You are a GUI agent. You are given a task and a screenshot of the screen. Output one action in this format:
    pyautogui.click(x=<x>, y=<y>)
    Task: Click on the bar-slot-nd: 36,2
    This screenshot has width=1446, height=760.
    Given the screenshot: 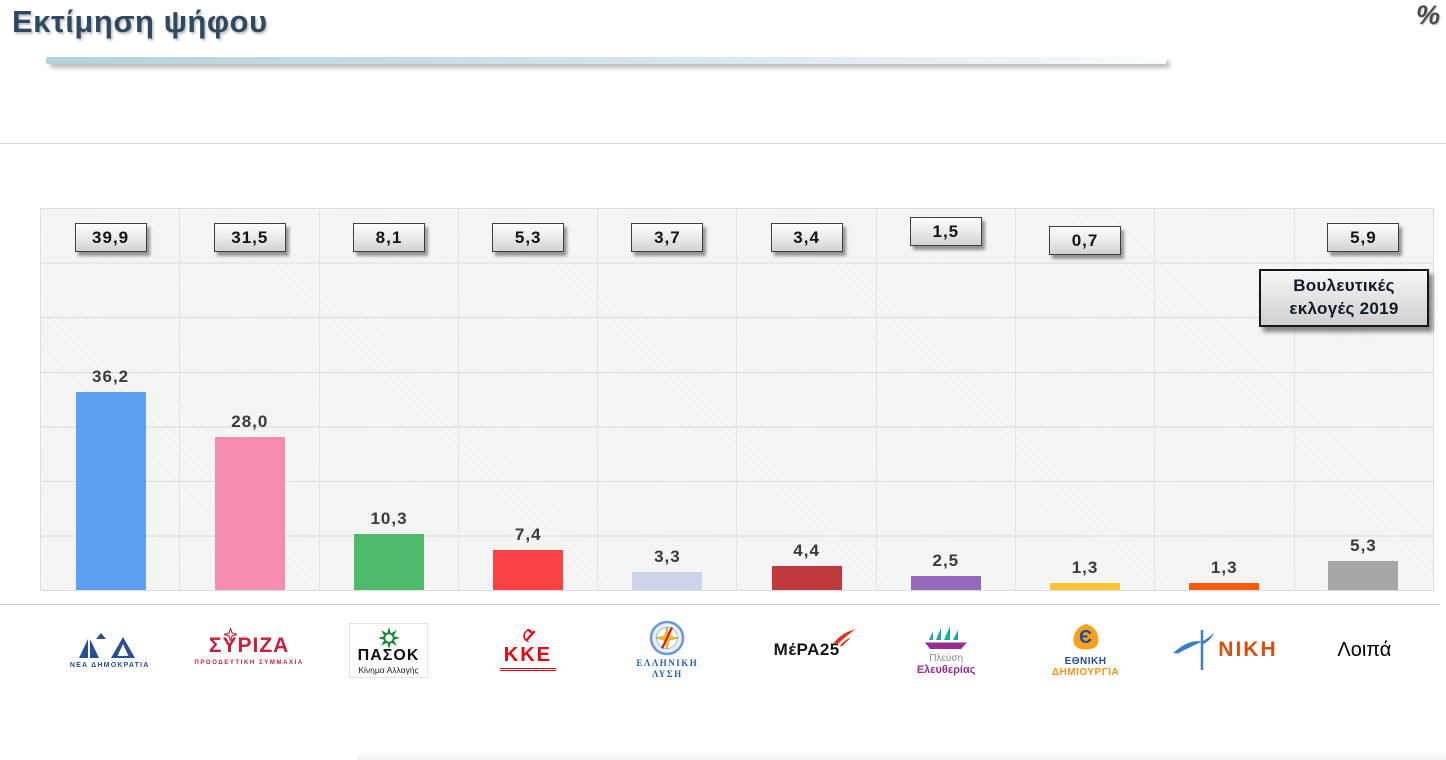 What is the action you would take?
    pyautogui.click(x=110, y=399)
    